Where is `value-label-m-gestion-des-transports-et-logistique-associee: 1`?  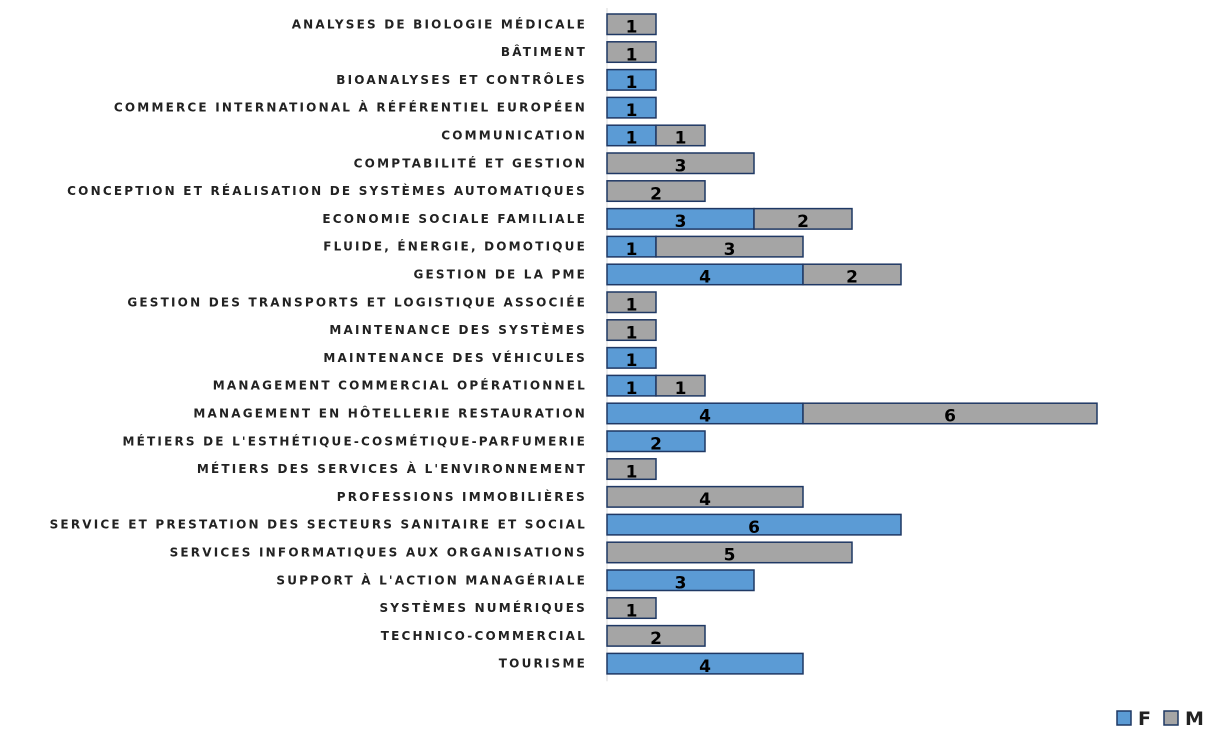 value-label-m-gestion-des-transports-et-logistique-associee: 1 is located at coordinates (632, 306).